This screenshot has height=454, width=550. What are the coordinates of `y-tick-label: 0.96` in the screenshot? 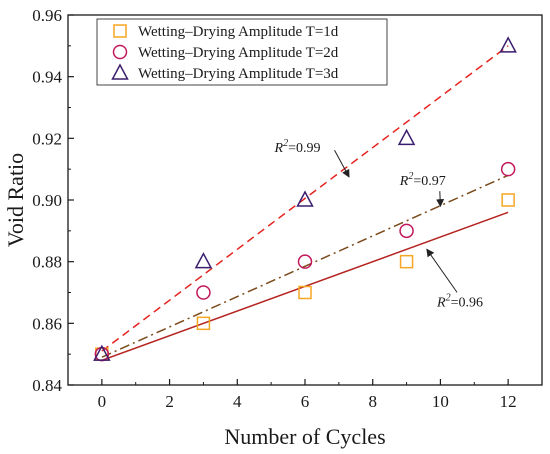 It's located at (47, 15).